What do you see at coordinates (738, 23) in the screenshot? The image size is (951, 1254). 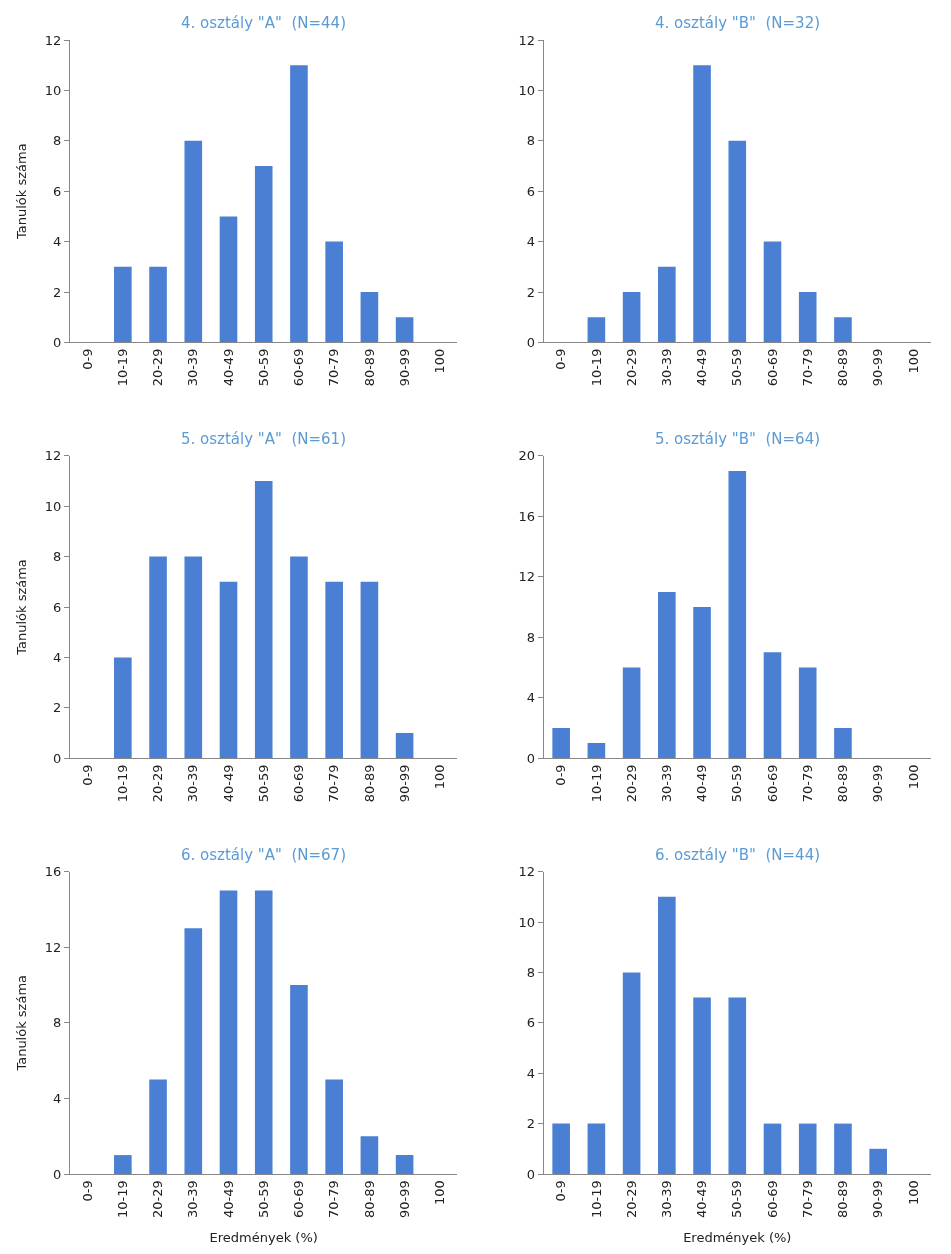 I see `chart-title: 4. osztály "B" (N=32)` at bounding box center [738, 23].